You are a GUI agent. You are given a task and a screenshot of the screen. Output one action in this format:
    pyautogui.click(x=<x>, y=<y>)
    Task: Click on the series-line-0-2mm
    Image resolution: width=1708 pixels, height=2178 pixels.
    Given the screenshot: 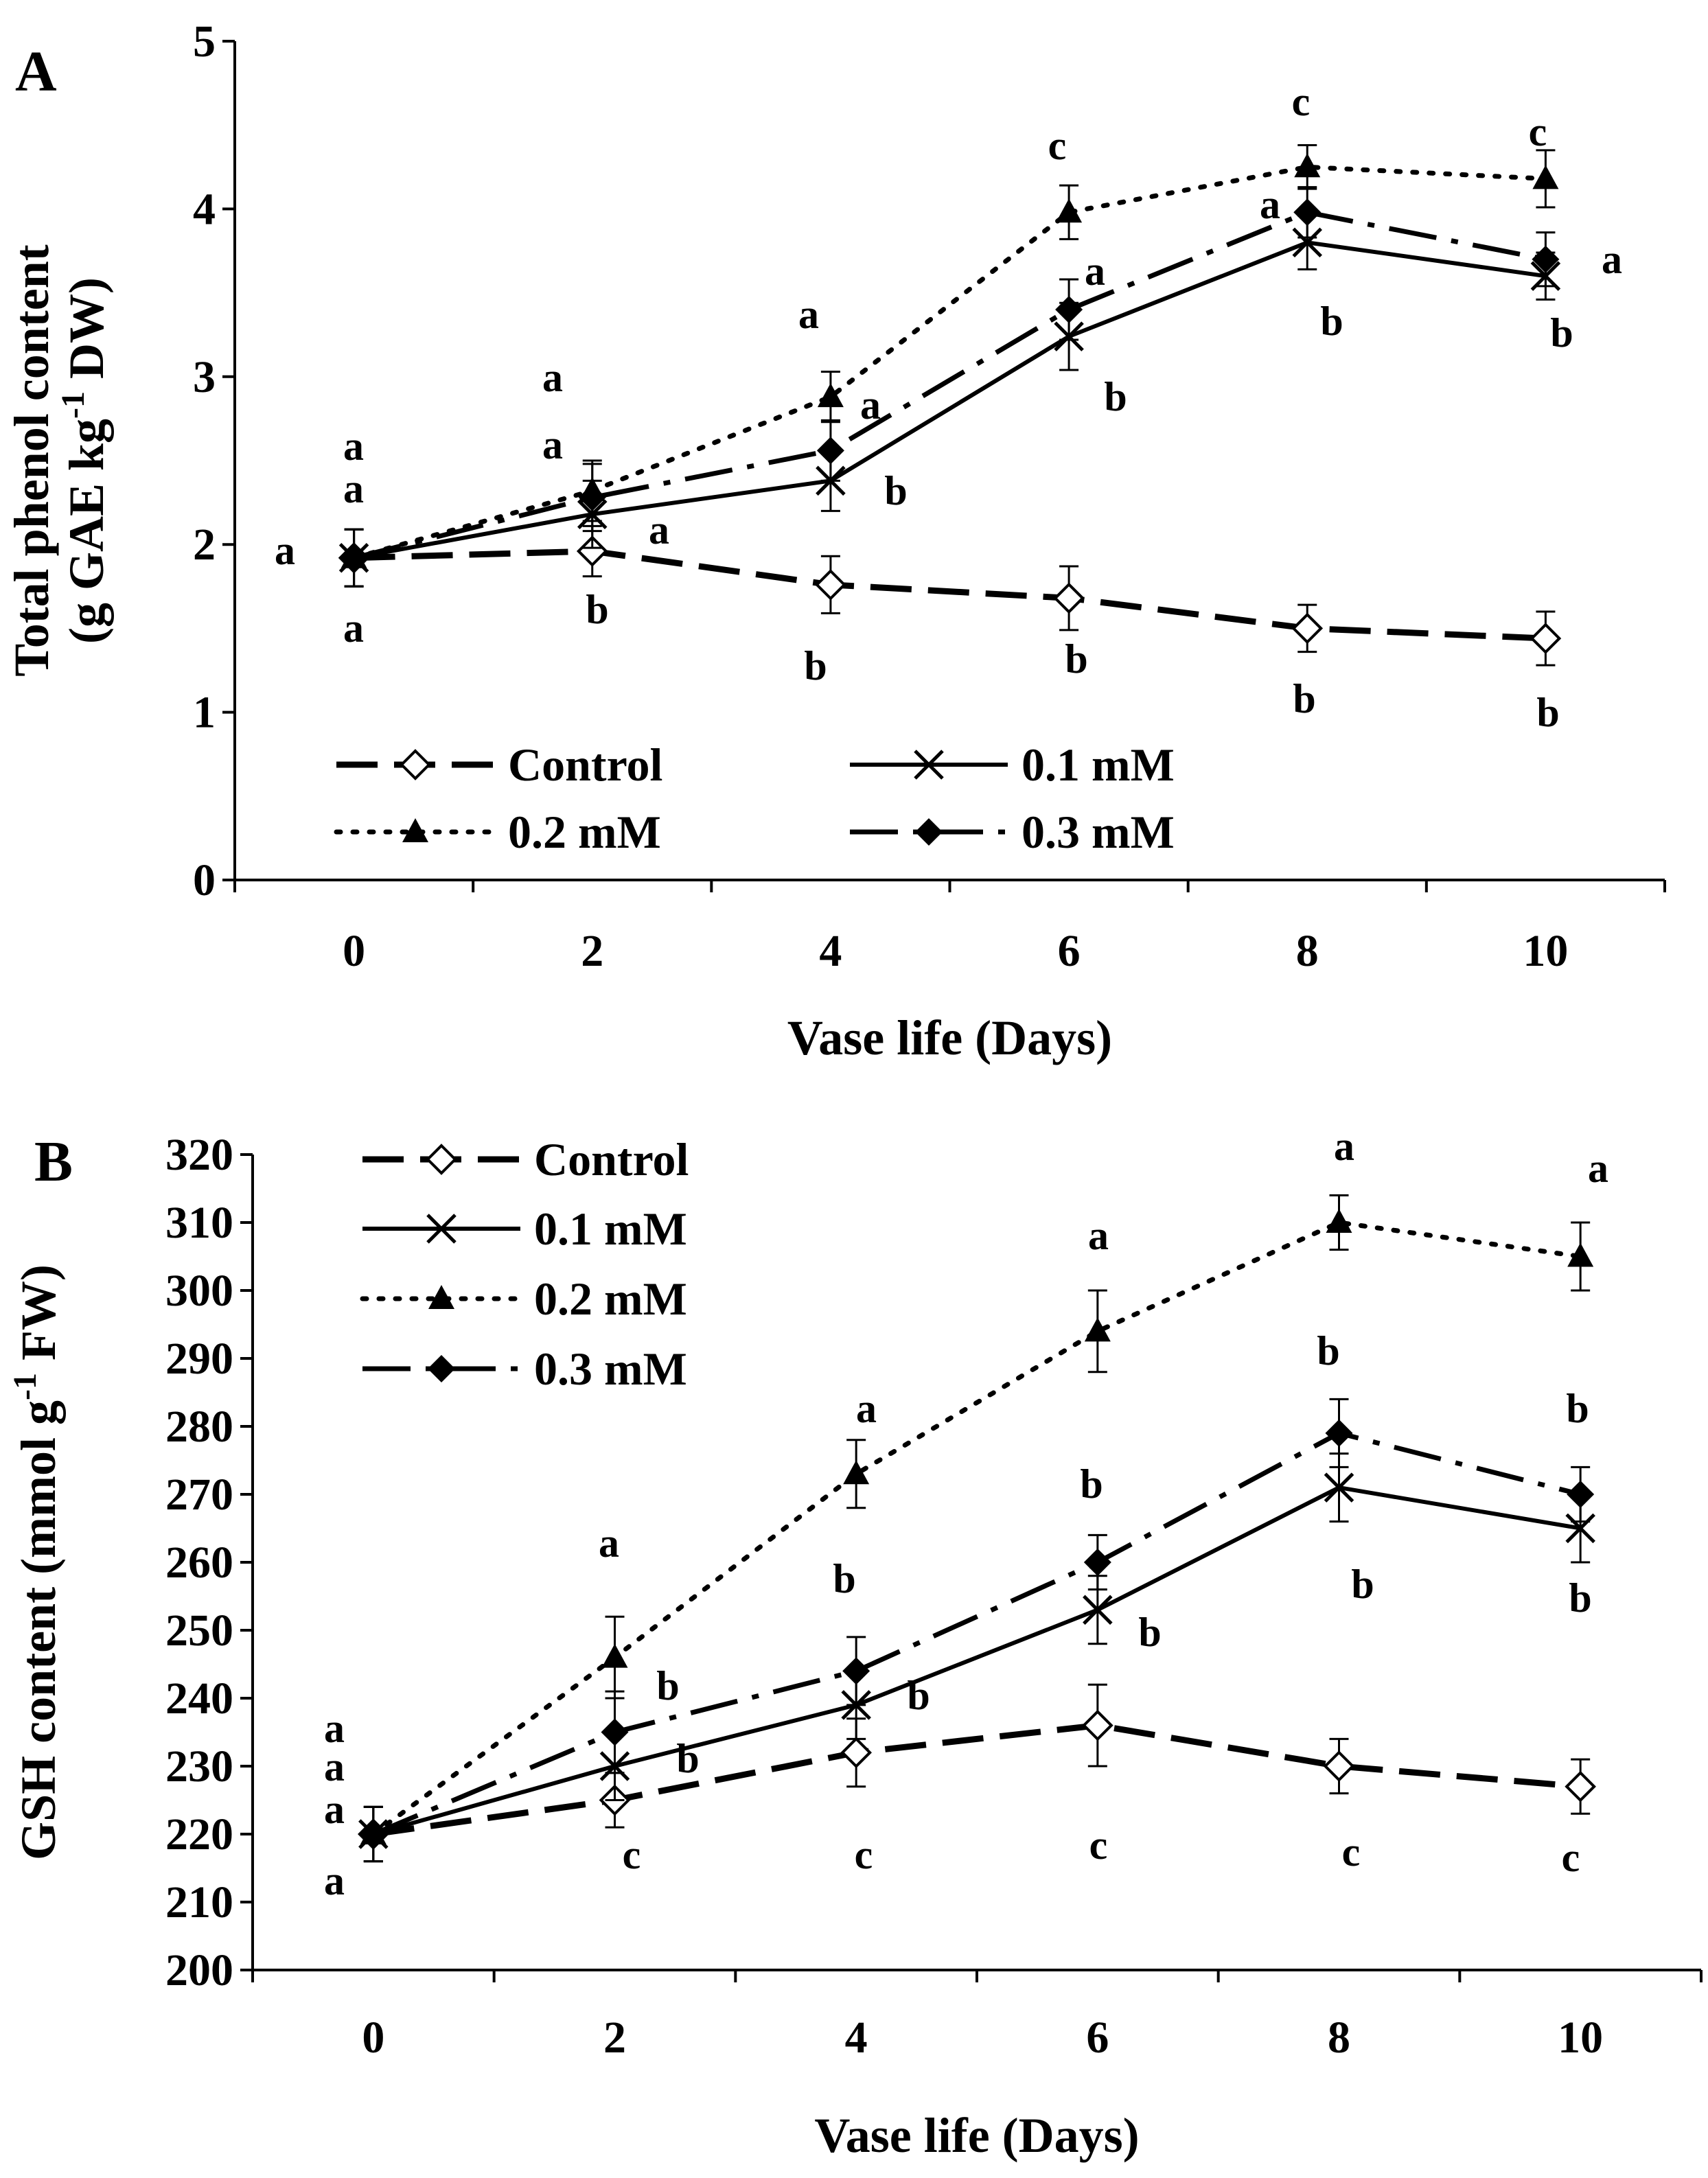 What is the action you would take?
    pyautogui.click(x=950, y=362)
    